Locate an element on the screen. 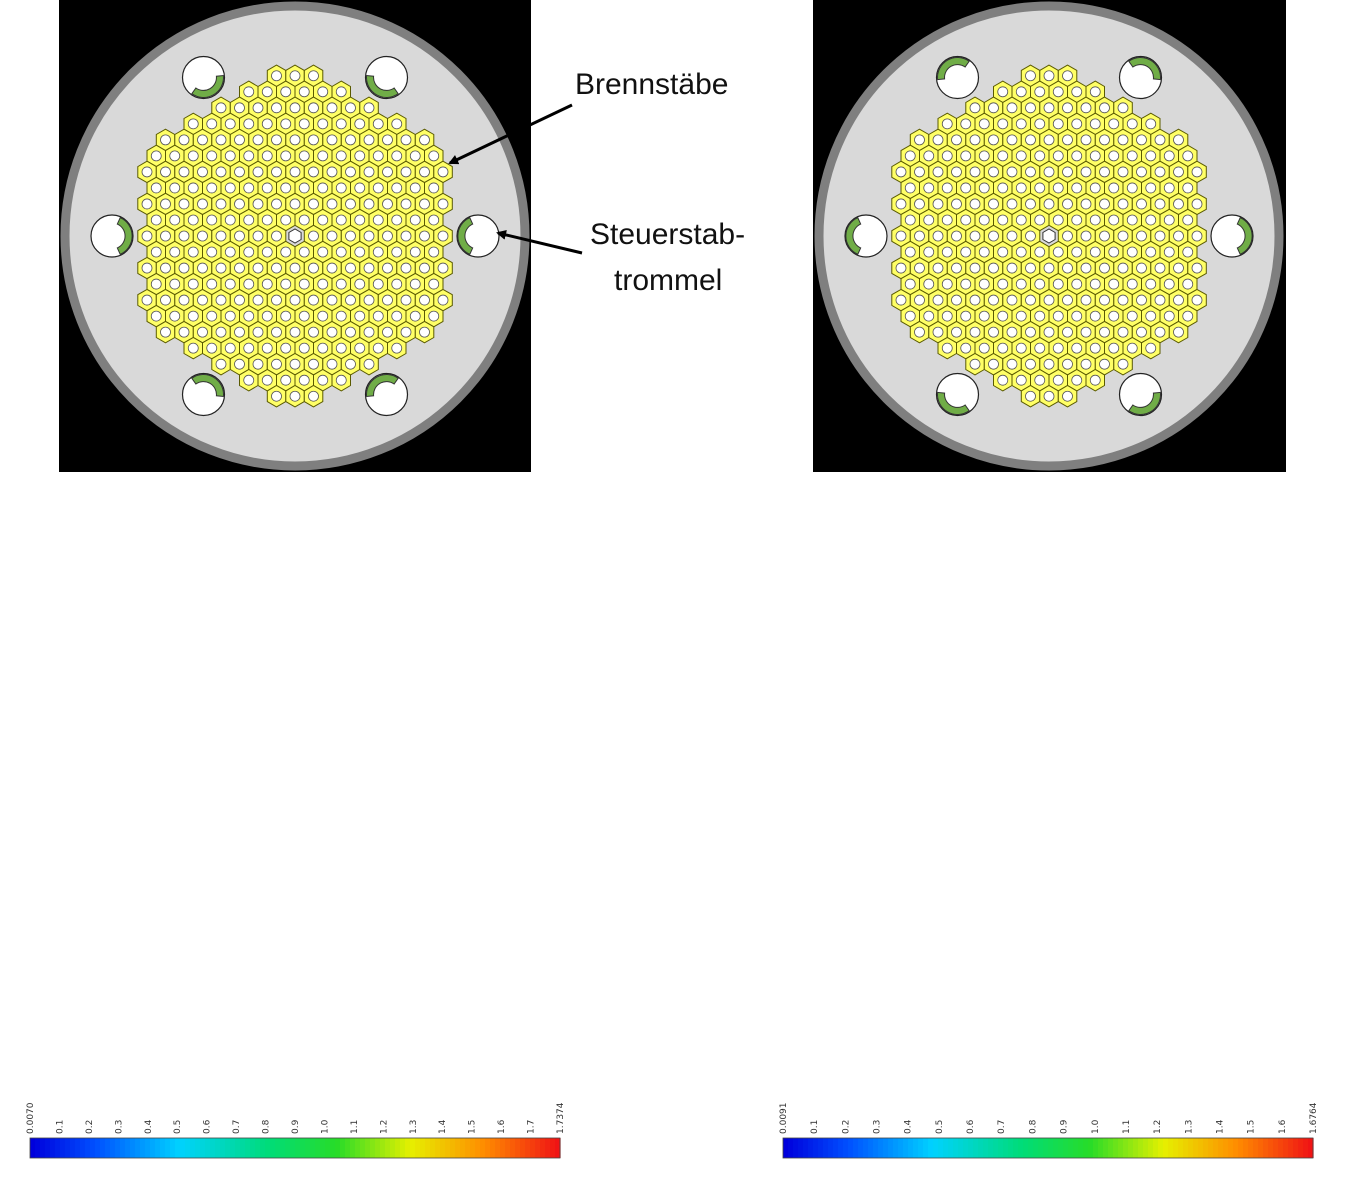 The image size is (1345, 1190). colorbar-tick-label: 0.2 is located at coordinates (90, 1127).